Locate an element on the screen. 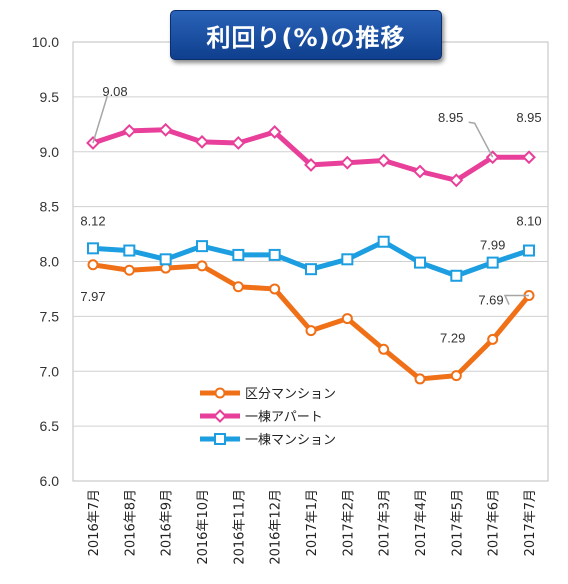 This screenshot has width=568, height=584. y-tick-label: 7.5 is located at coordinates (50, 316).